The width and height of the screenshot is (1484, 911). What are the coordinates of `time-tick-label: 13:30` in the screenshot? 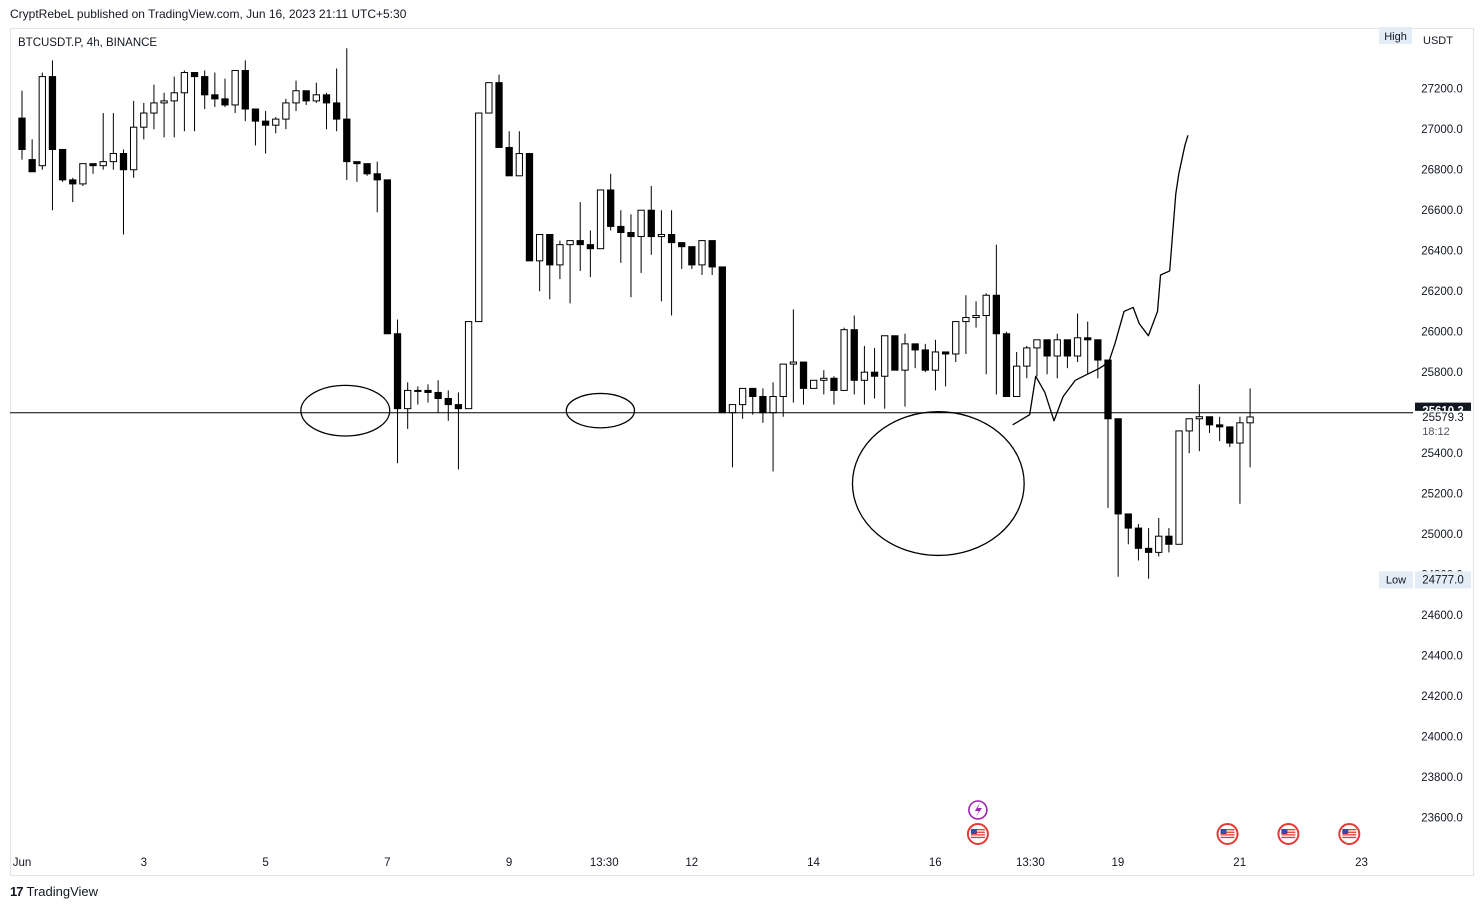 It's located at (1030, 863).